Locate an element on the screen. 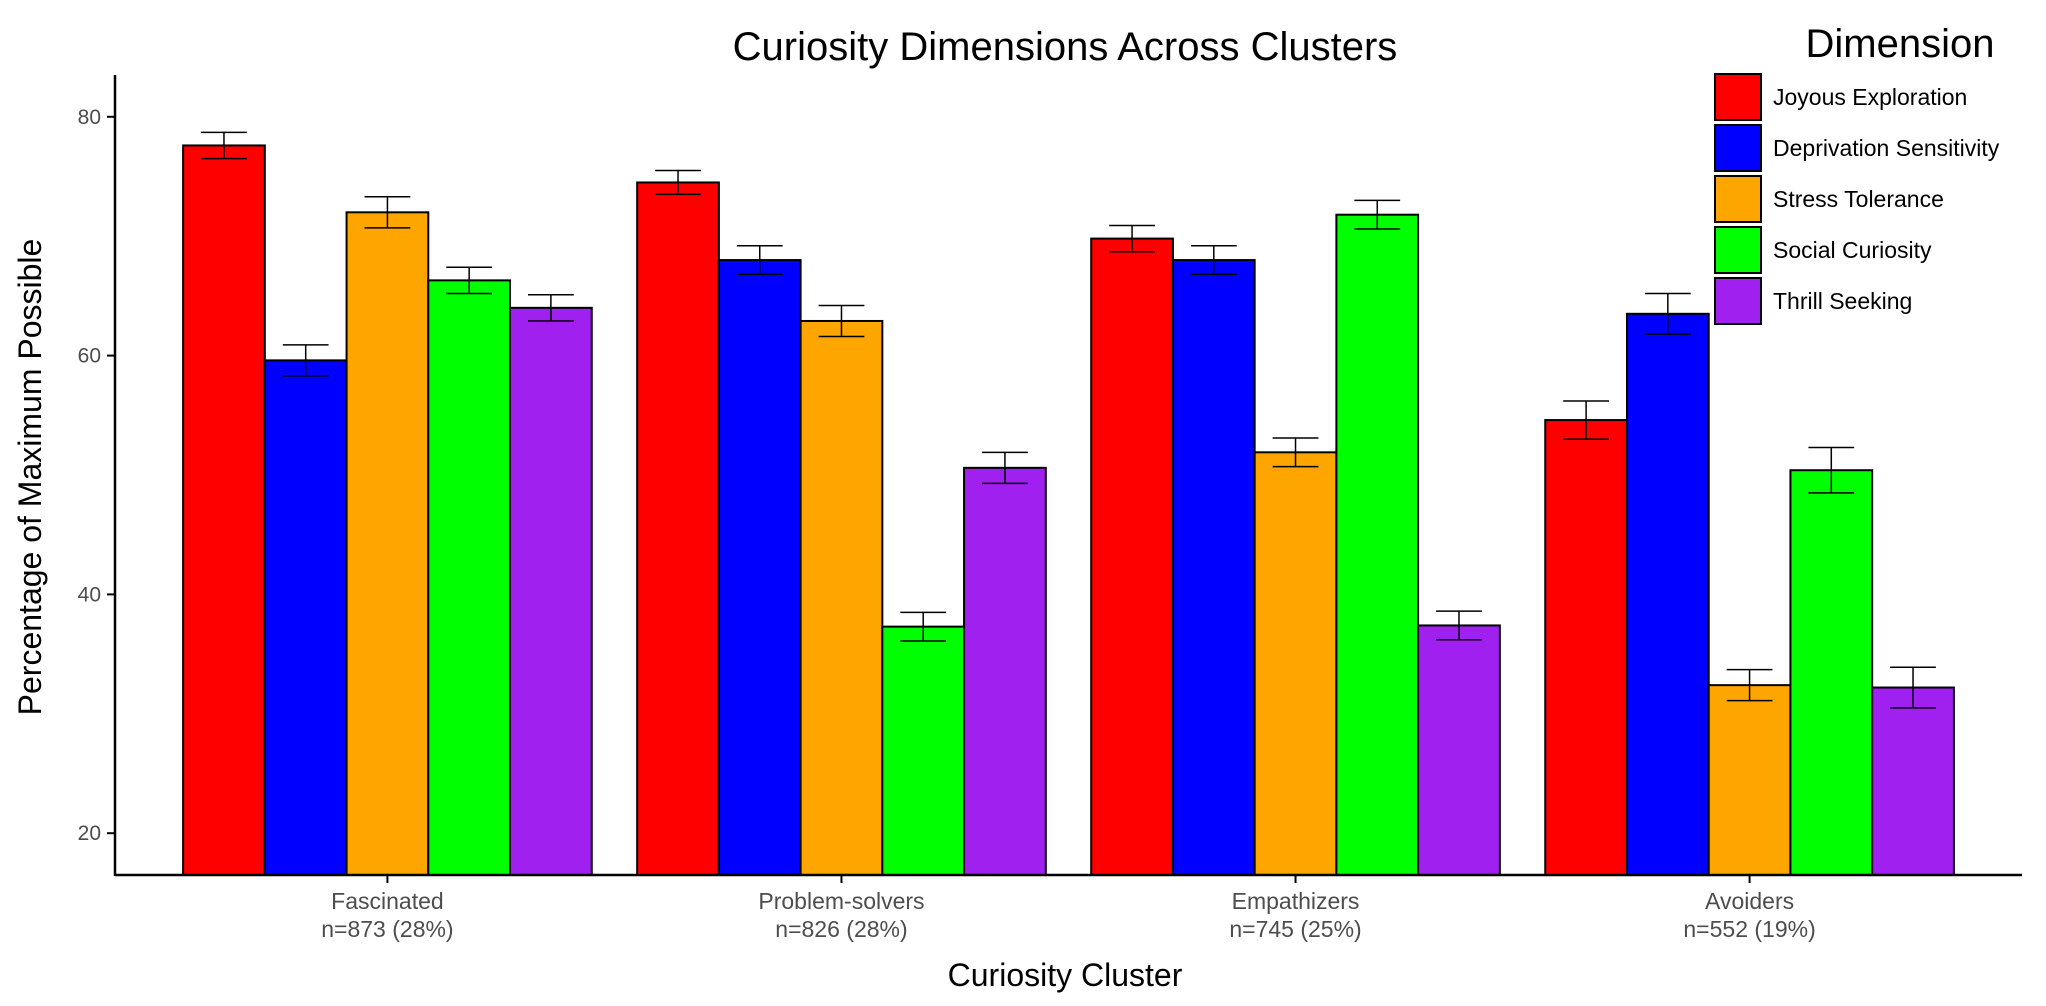  legend-title: Dimension is located at coordinates (1900, 44).